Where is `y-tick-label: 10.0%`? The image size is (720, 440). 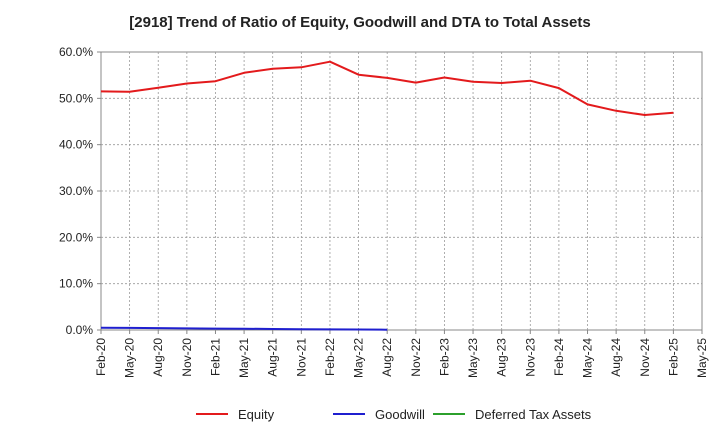 y-tick-label: 10.0% is located at coordinates (76, 284).